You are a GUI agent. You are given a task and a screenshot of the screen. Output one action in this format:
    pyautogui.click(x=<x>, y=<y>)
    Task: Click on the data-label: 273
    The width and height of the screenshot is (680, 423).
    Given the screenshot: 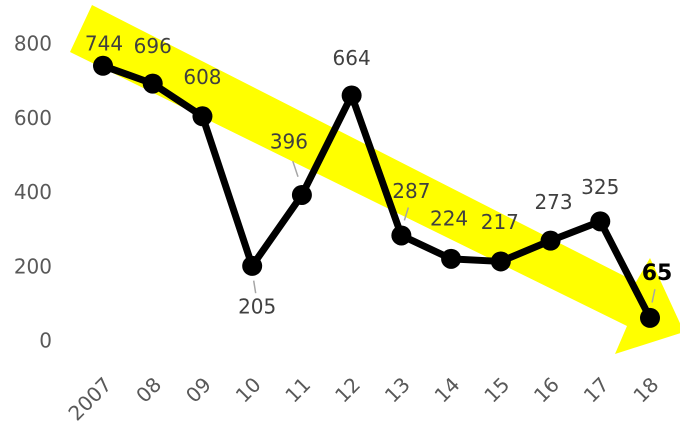 What is the action you would take?
    pyautogui.click(x=553, y=202)
    